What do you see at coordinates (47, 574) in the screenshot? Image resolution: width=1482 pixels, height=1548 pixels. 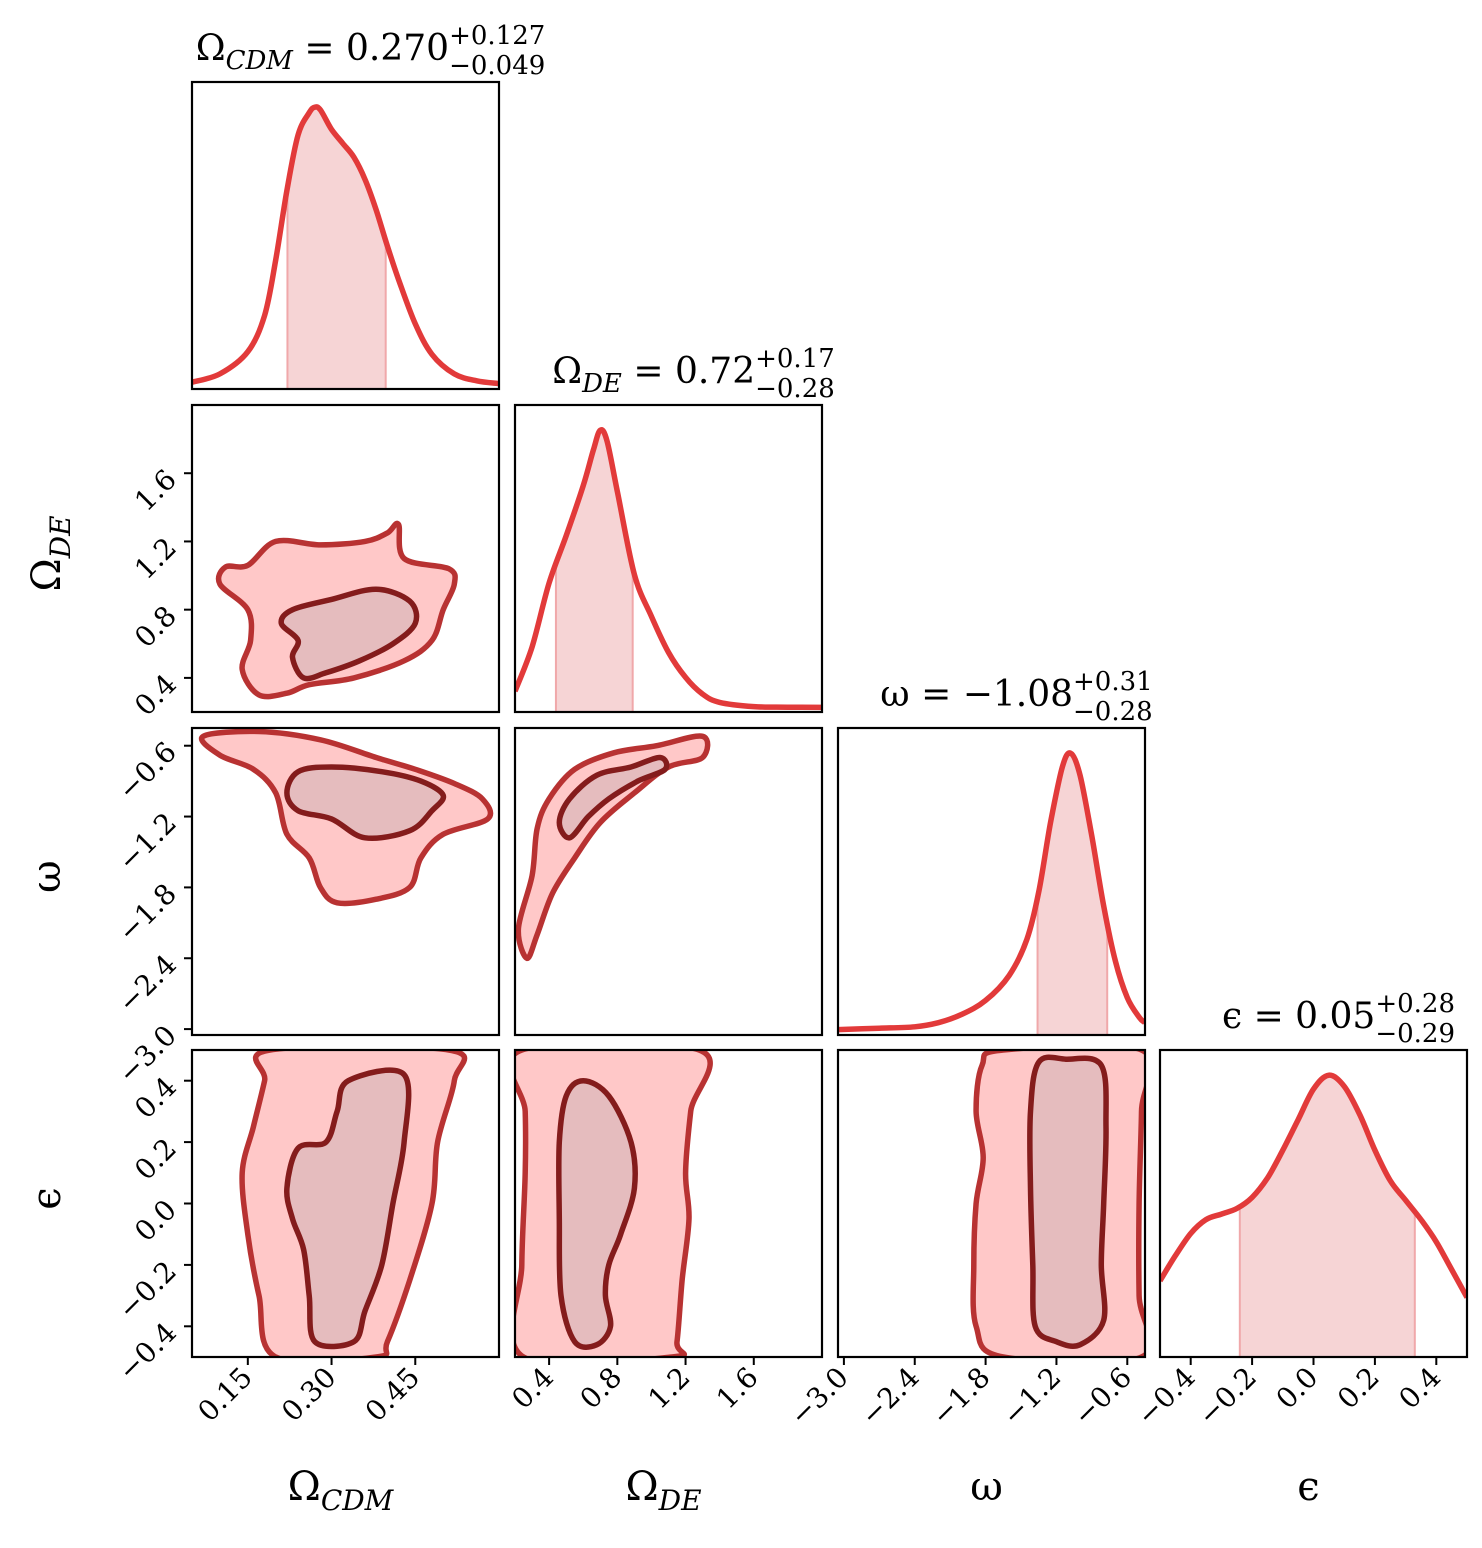 I see `y-axis-label-symbol: Ω` at bounding box center [47, 574].